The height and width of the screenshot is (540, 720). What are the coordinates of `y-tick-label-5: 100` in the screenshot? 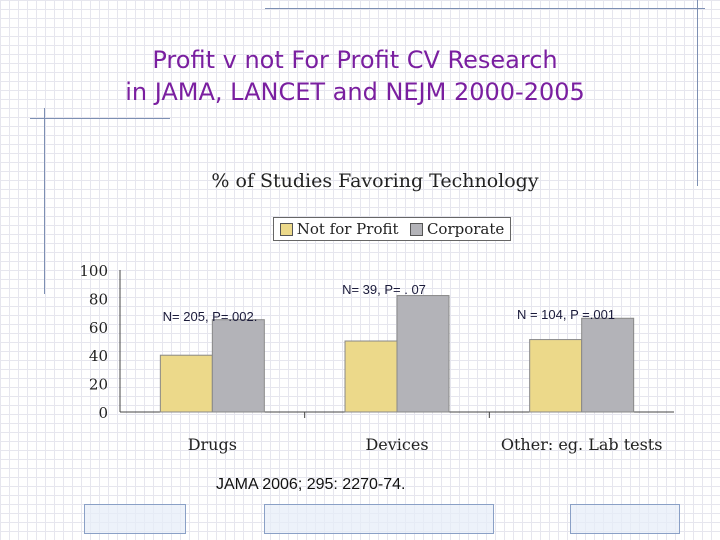 It's located at (93, 271).